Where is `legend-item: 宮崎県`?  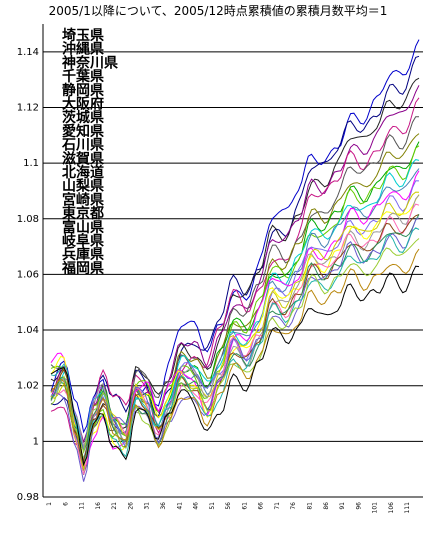 legend-item: 宮崎県 is located at coordinates (83, 199).